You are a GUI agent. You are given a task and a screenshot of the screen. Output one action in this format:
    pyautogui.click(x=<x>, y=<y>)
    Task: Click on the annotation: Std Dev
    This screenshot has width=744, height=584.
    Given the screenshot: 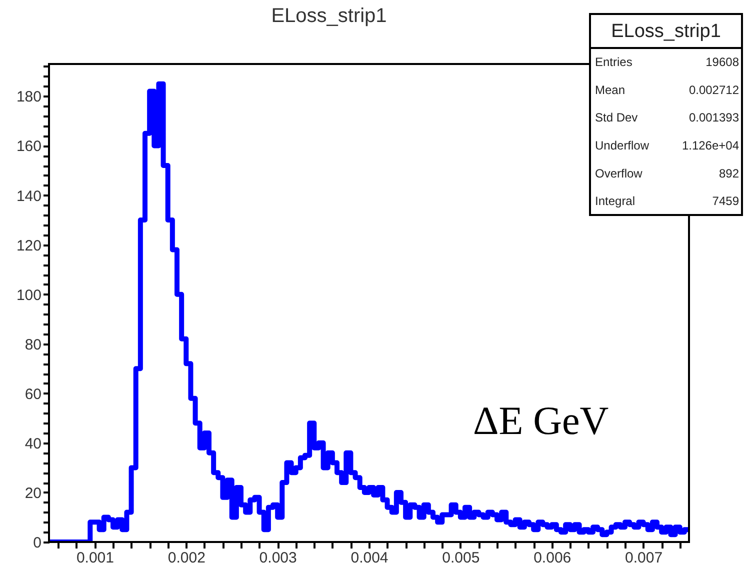 What is the action you would take?
    pyautogui.click(x=616, y=117)
    